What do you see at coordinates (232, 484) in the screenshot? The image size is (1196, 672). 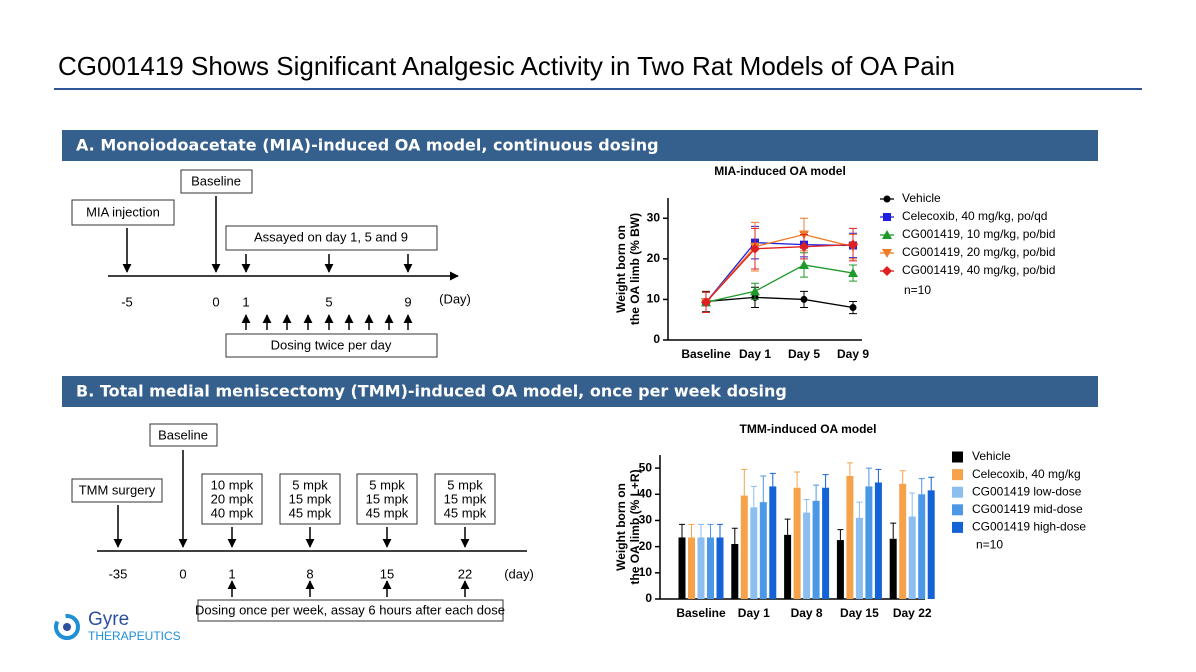 I see `box-label: 10 mpk` at bounding box center [232, 484].